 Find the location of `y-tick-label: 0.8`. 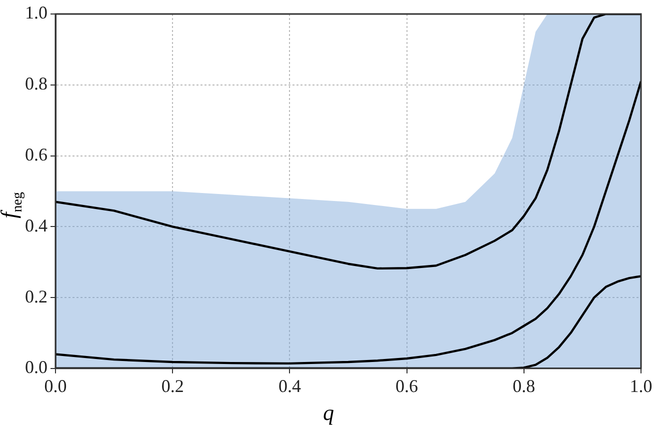

y-tick-label: 0.8 is located at coordinates (36, 84).